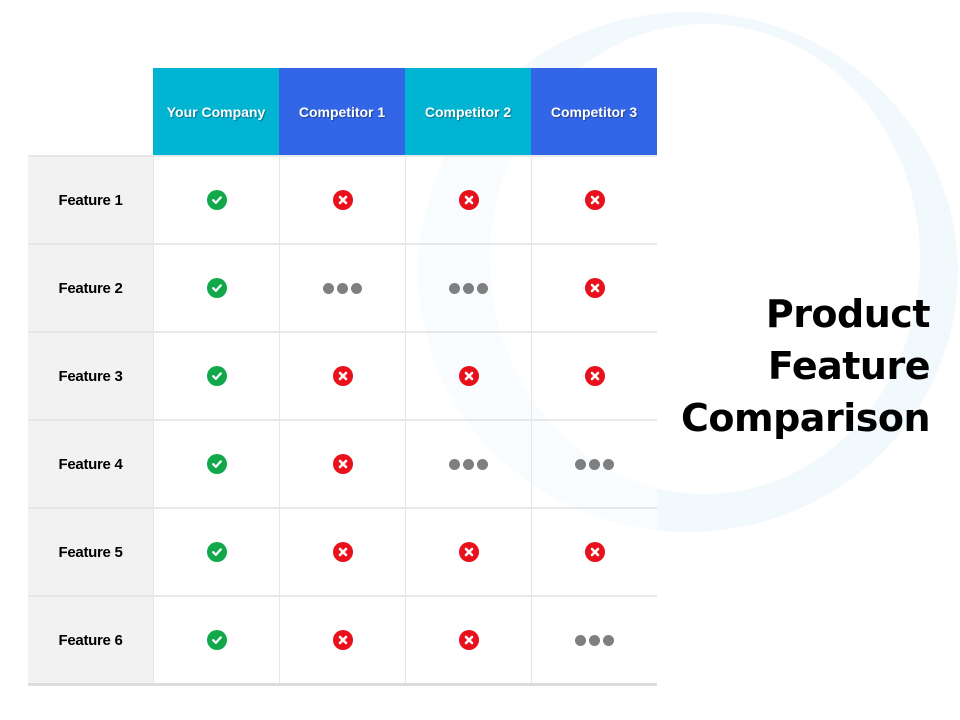 The width and height of the screenshot is (960, 720). I want to click on page-title: Product Feature Comparison, so click(805, 366).